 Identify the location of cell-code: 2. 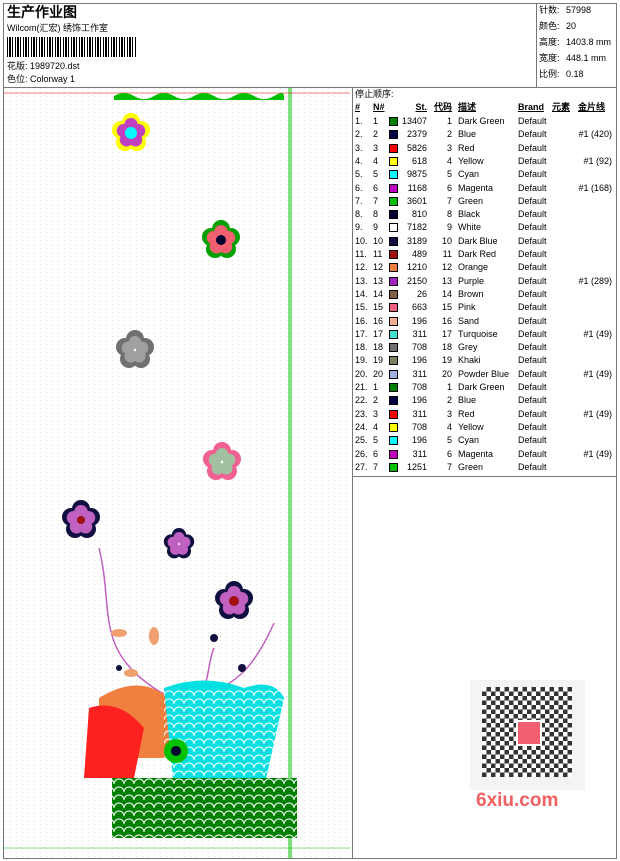
(449, 400).